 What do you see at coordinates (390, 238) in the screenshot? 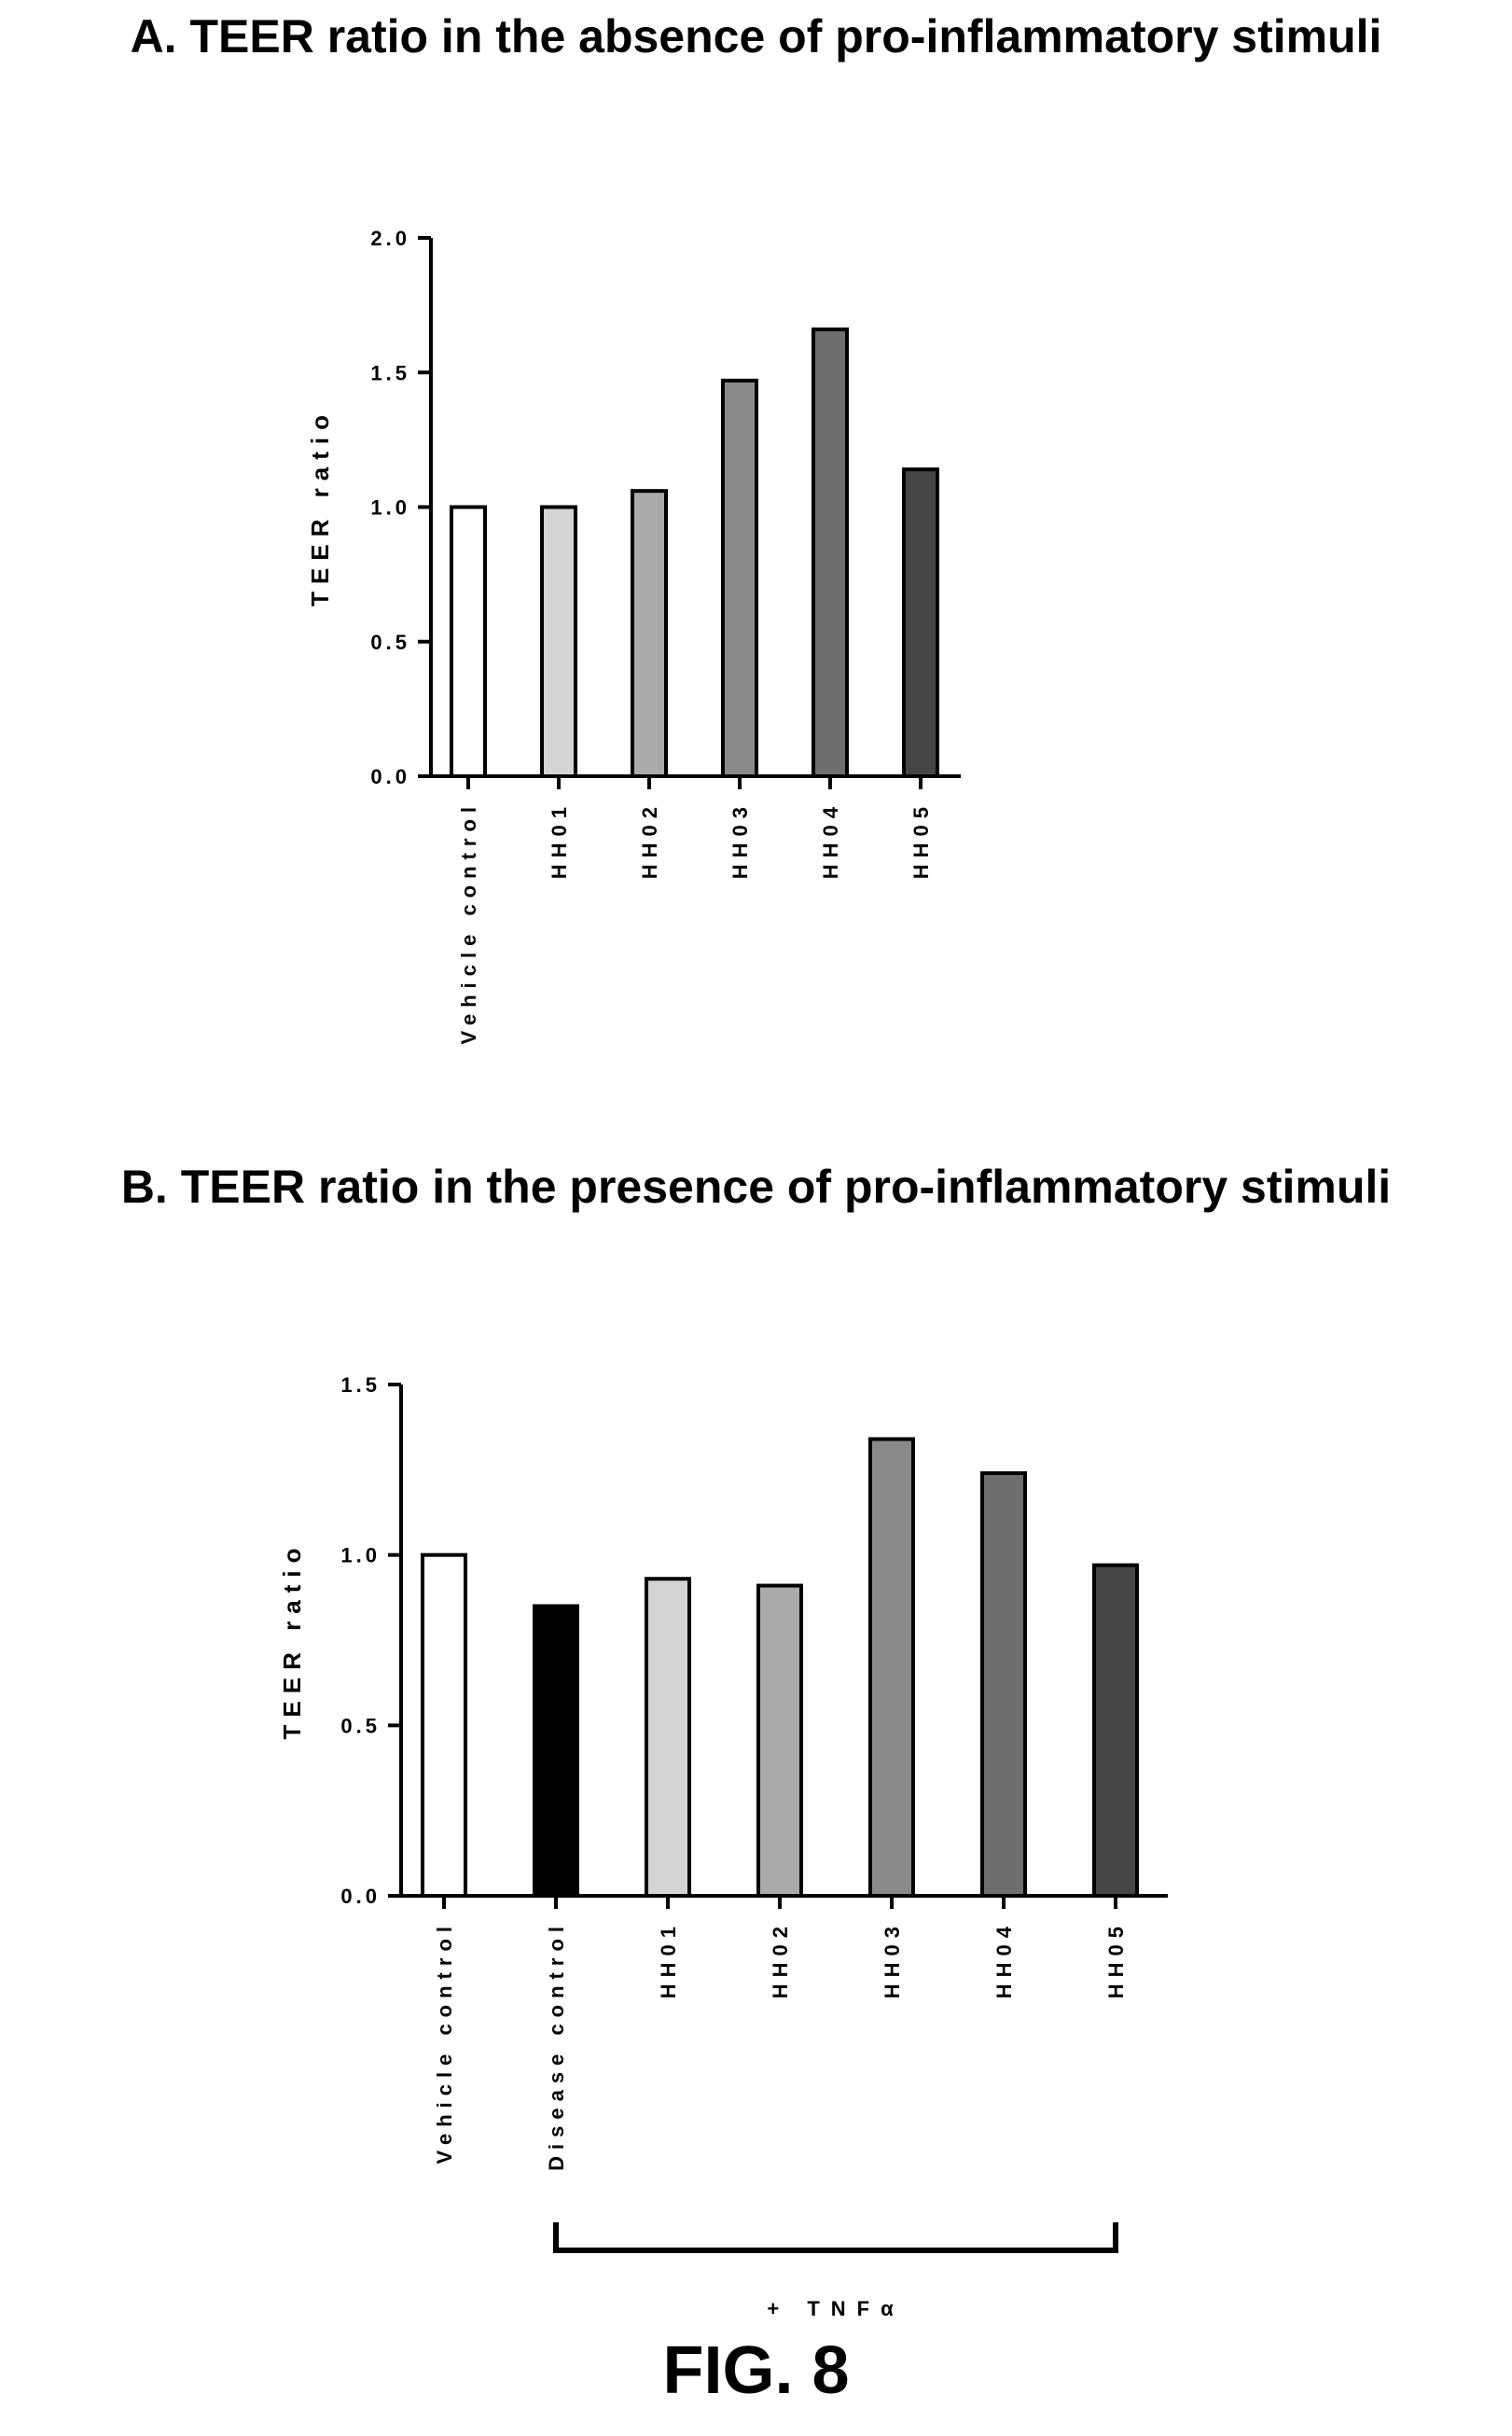
I see `y-tick-label: 2.0` at bounding box center [390, 238].